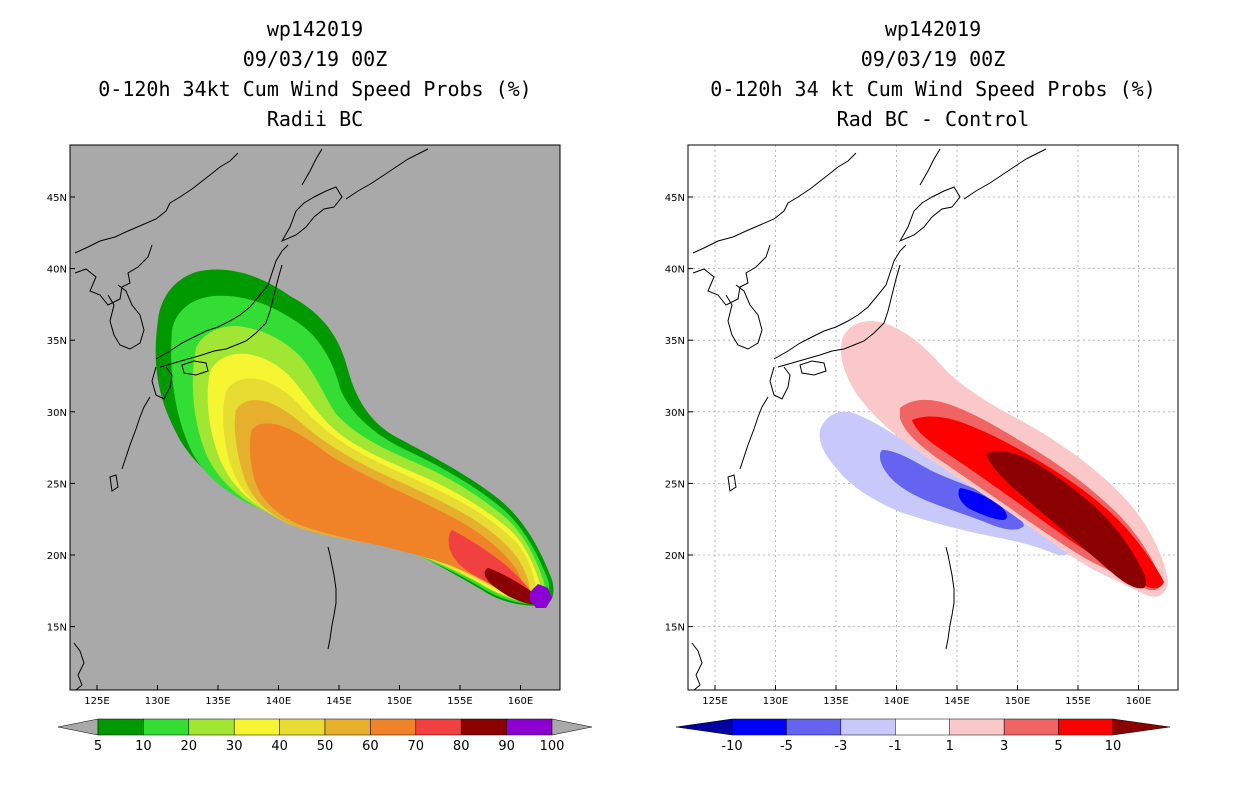 This screenshot has height=800, width=1236. I want to click on right-colorbar-label: -10, so click(731, 746).